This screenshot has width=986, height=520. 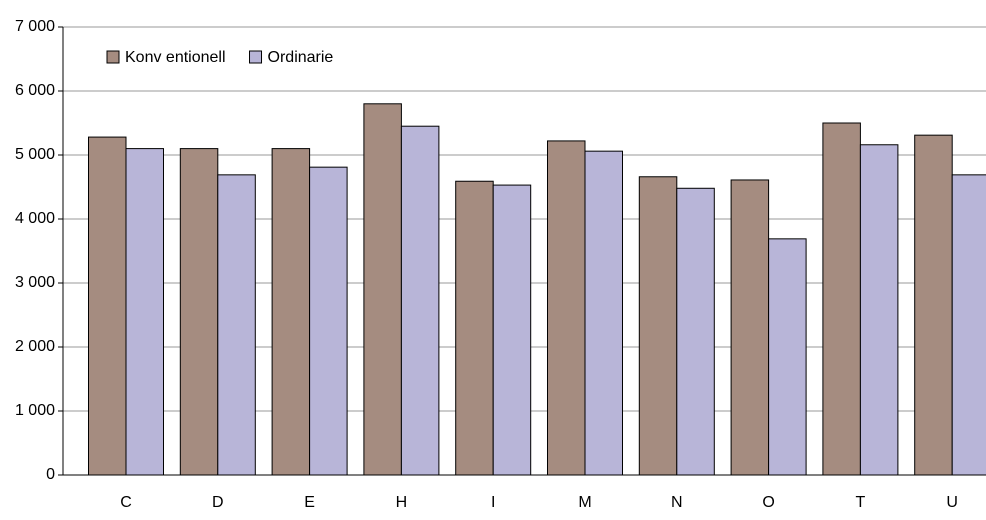 What do you see at coordinates (309, 502) in the screenshot?
I see `x-tick-label: E` at bounding box center [309, 502].